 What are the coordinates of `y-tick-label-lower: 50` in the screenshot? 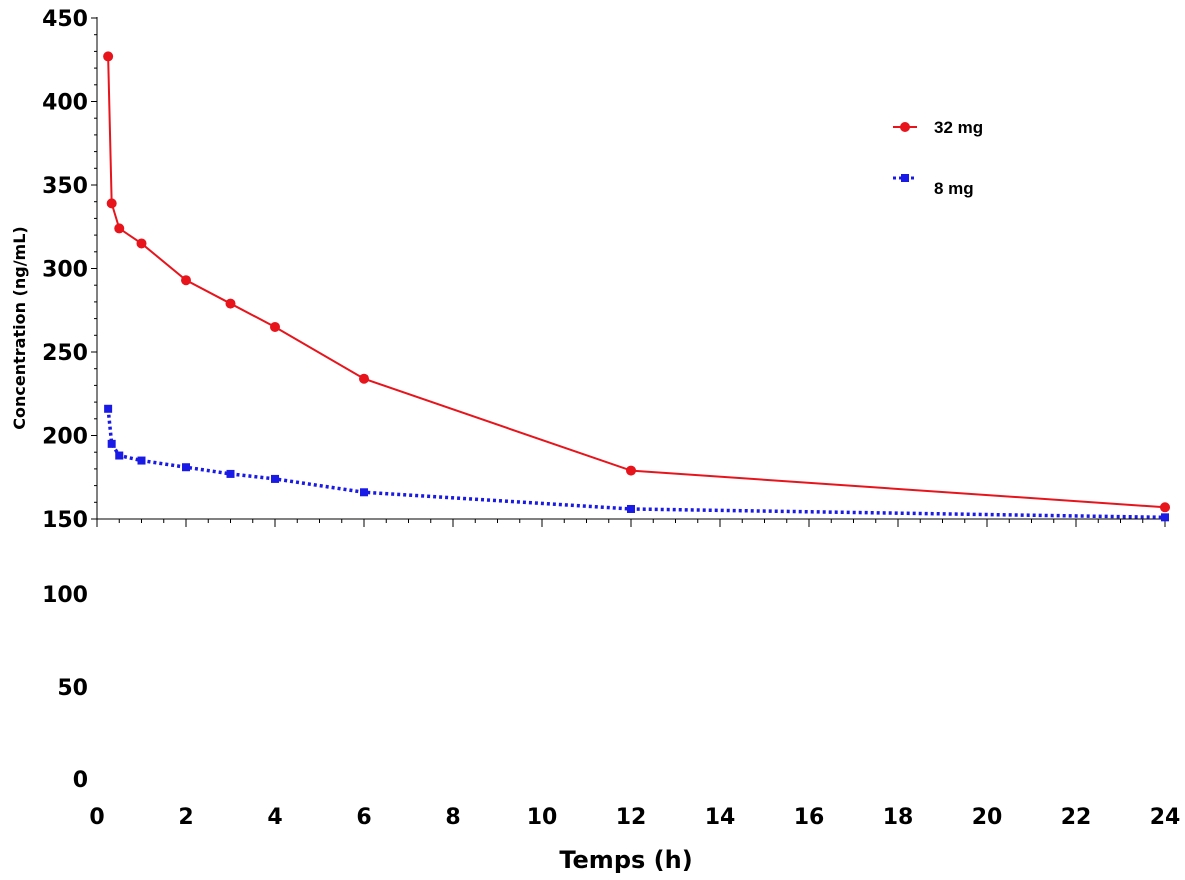 It's located at (72, 688).